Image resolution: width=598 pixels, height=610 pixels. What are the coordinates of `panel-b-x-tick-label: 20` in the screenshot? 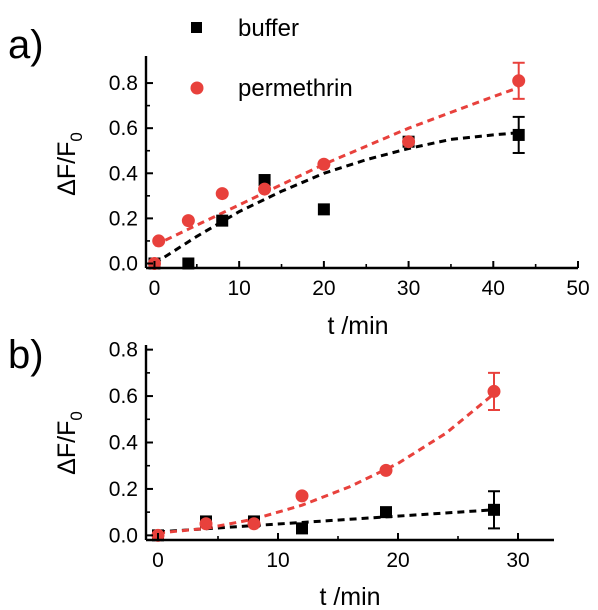 It's located at (397, 560).